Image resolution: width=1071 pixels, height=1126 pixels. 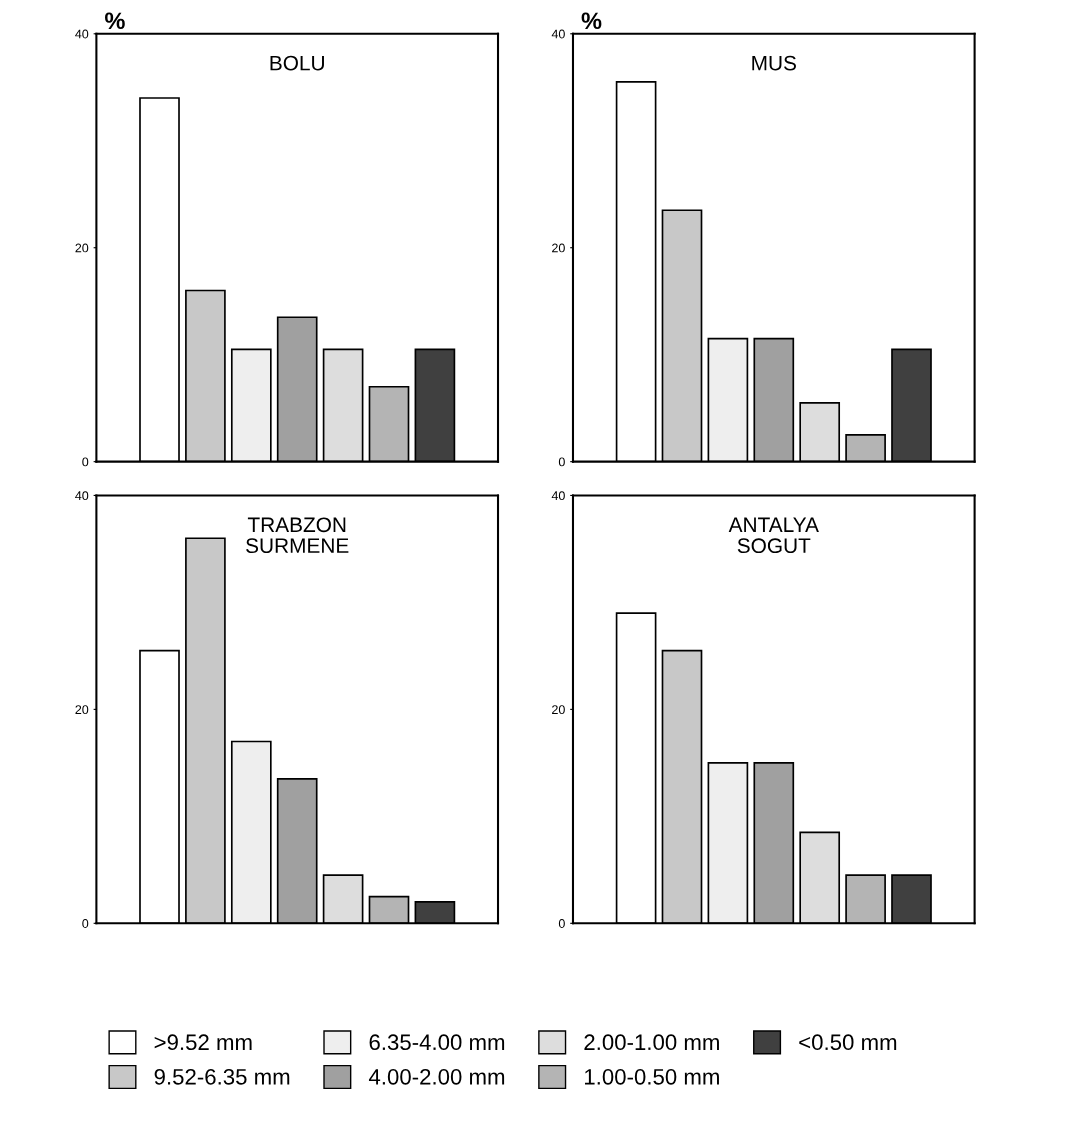 What do you see at coordinates (651, 1042) in the screenshot?
I see `legend-label: 2.00-1.00 mm` at bounding box center [651, 1042].